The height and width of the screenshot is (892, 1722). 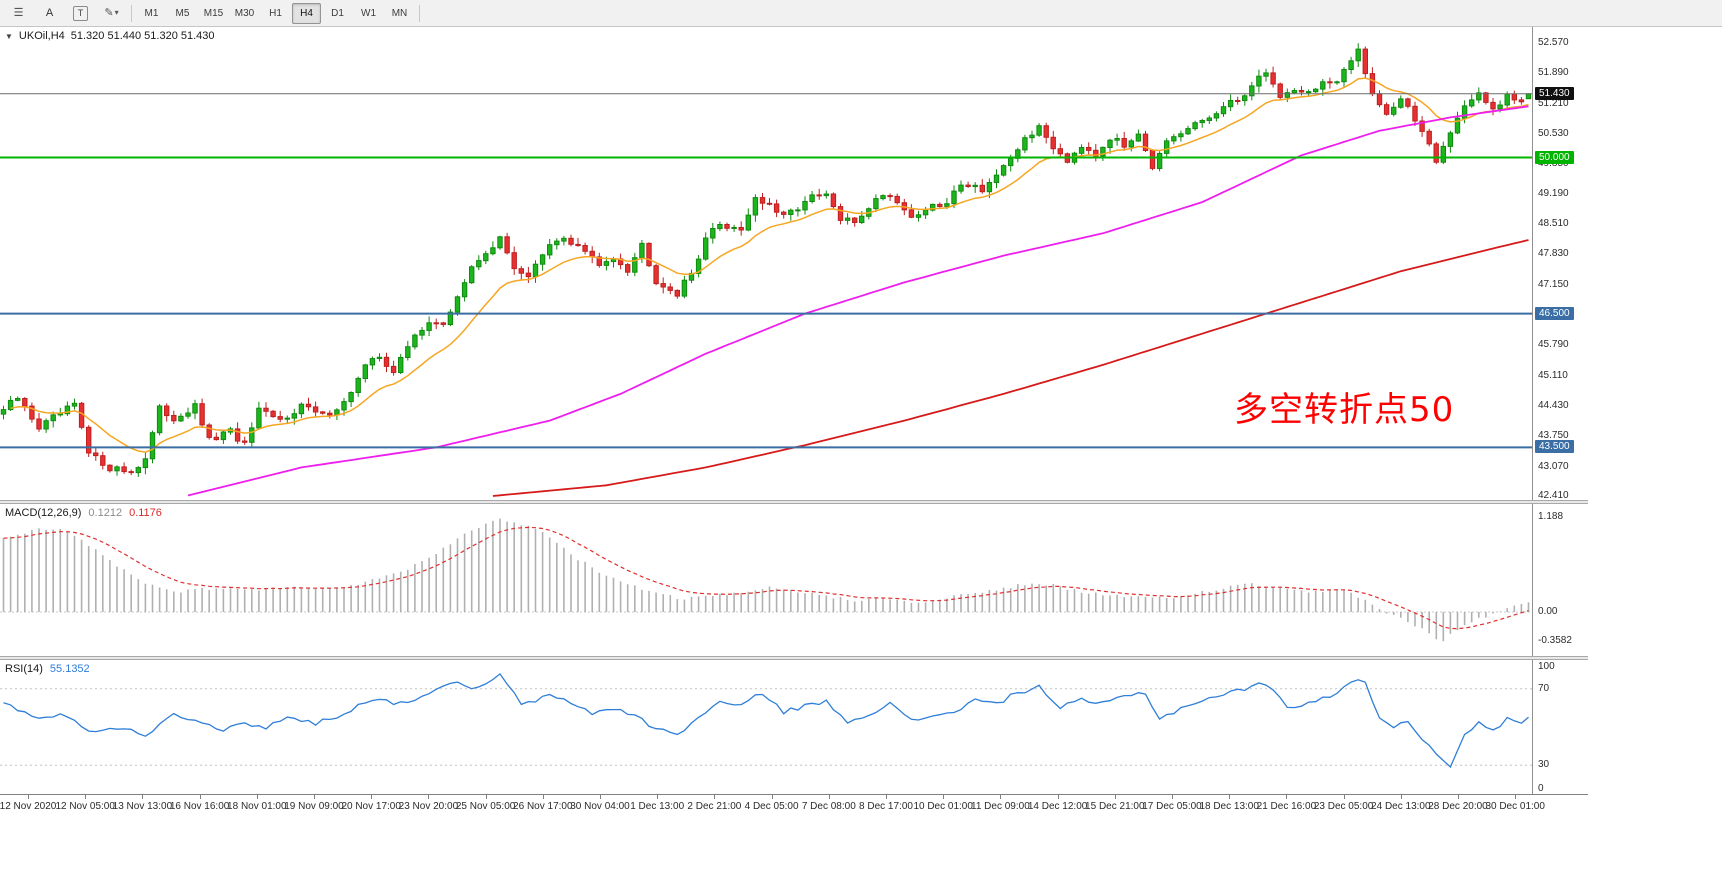 I want to click on timeframe-button-mn: MN, so click(x=399, y=13).